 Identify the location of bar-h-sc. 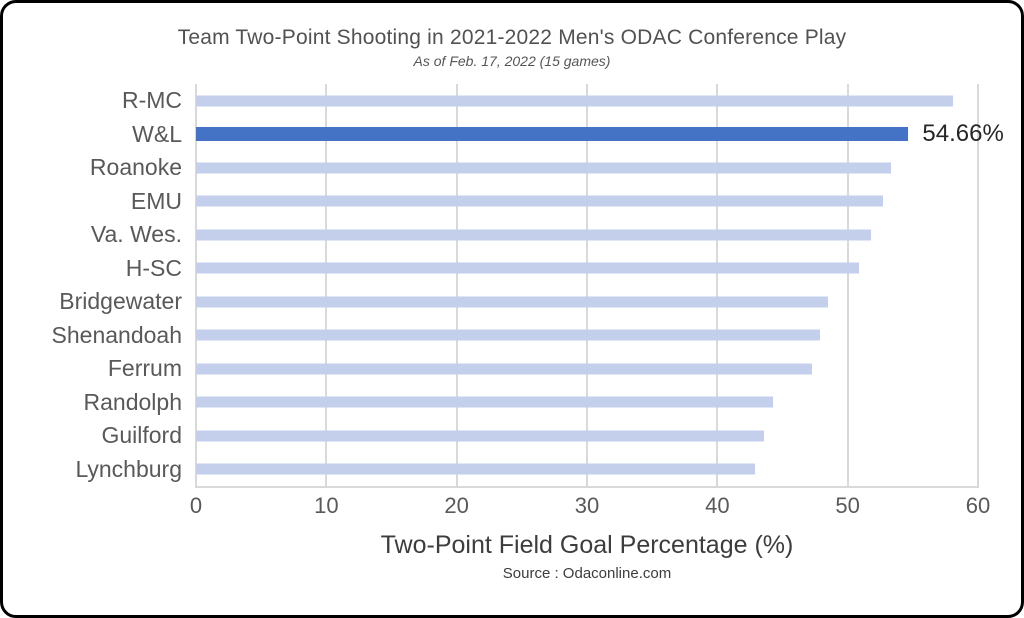
(528, 268).